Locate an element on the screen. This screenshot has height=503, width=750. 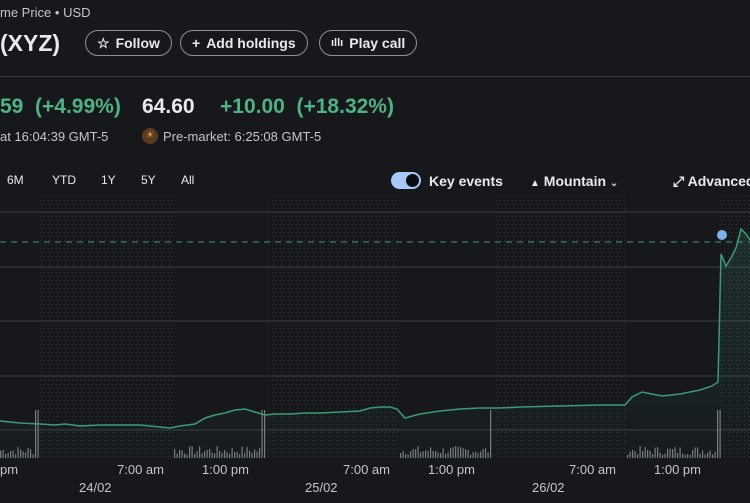
add-holdings-button: + Add holdings is located at coordinates (244, 43).